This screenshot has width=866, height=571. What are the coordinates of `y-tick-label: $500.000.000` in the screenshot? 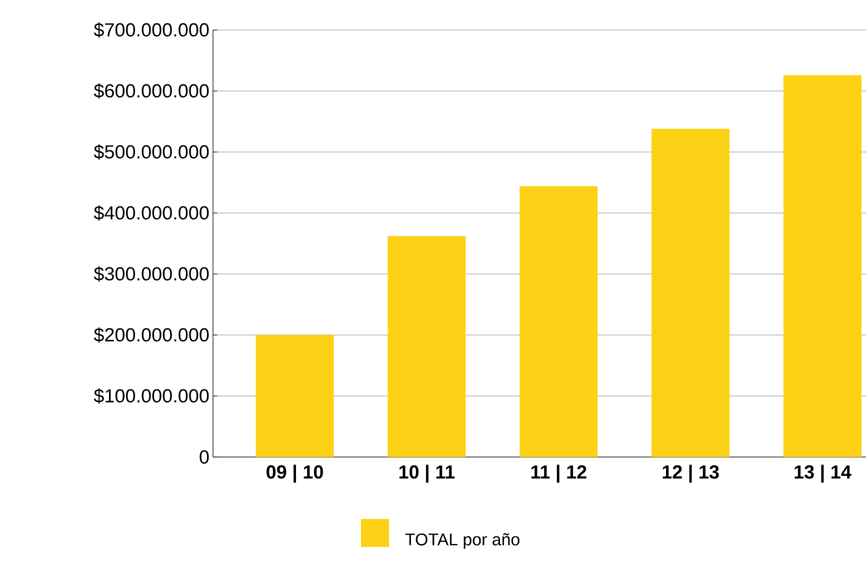 It's located at (151, 152).